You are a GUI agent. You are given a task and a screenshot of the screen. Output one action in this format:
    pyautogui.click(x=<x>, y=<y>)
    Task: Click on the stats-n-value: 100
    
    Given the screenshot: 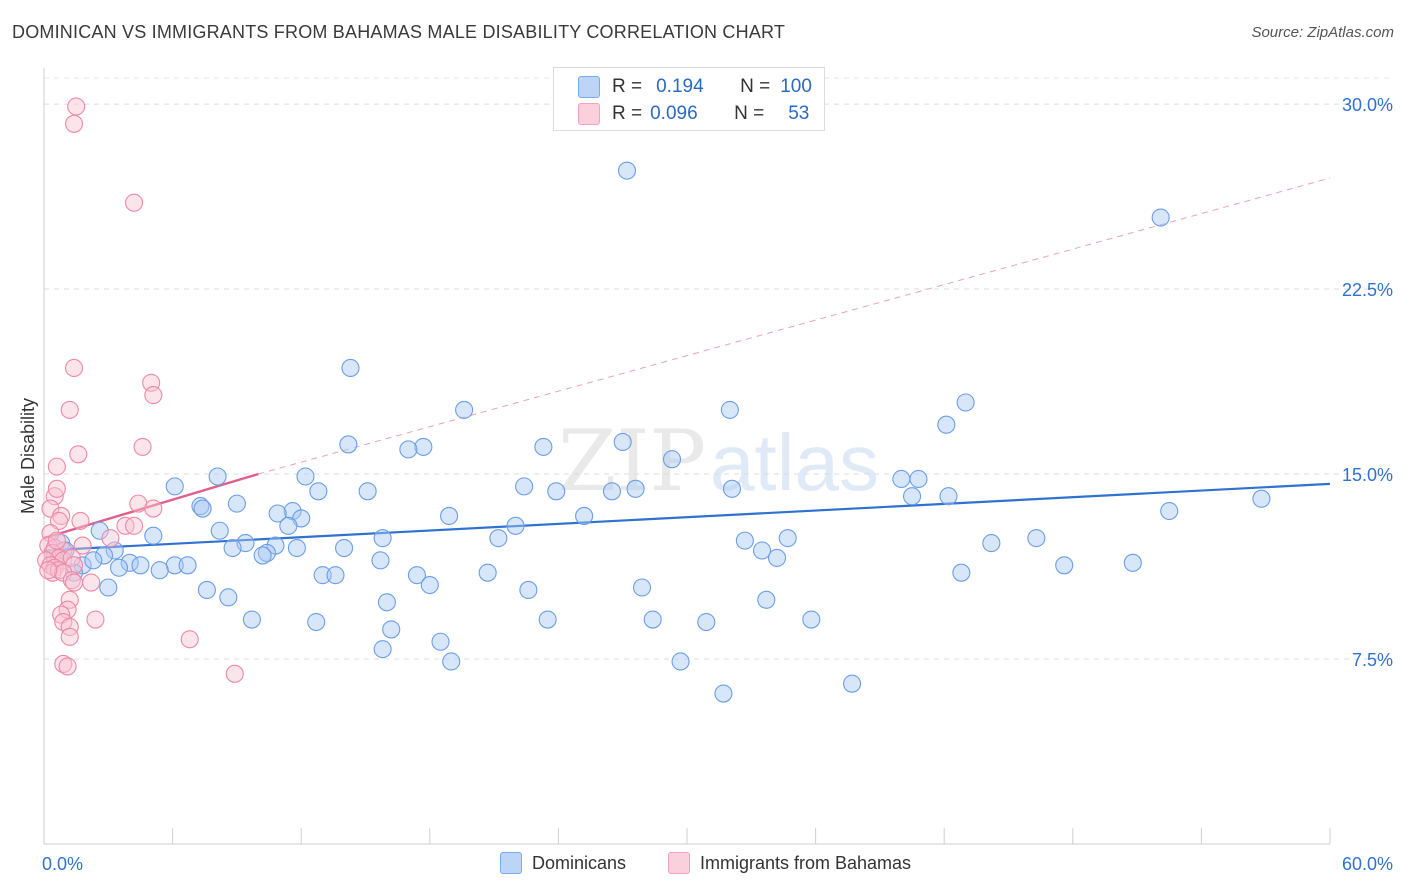 What is the action you would take?
    pyautogui.click(x=796, y=86)
    